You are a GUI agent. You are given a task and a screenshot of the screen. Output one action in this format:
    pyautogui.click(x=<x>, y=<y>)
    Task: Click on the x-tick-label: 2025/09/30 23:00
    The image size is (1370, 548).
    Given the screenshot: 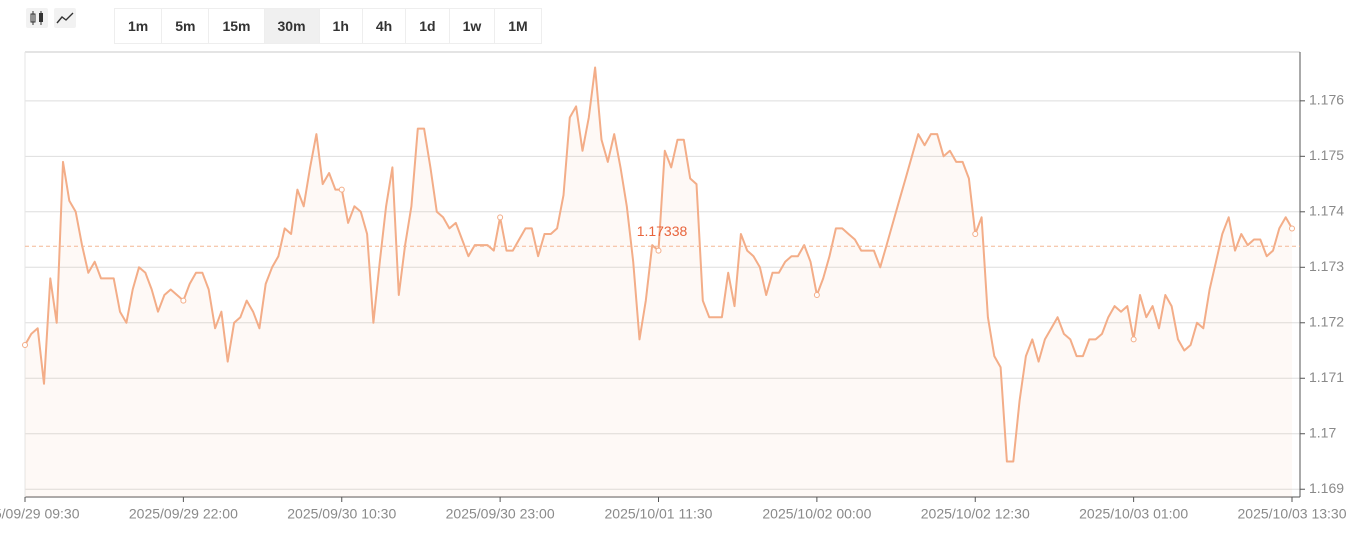 What is the action you would take?
    pyautogui.click(x=500, y=514)
    